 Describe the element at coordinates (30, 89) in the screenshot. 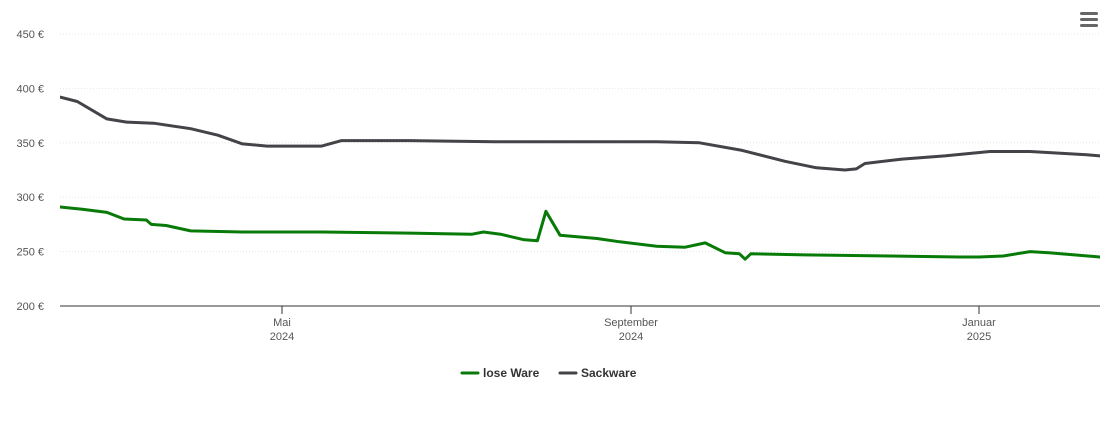

I see `y-tick-label: 400 €` at that location.